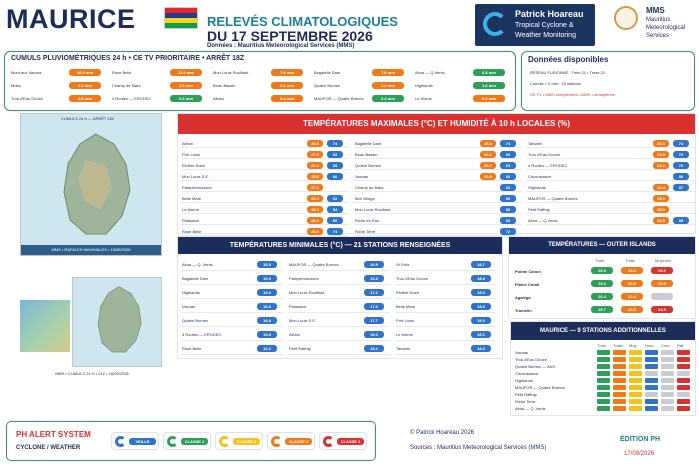 Image resolution: width=699 pixels, height=466 pixels. Describe the element at coordinates (661, 187) in the screenshot. I see `tmax-value: 22.4` at that location.